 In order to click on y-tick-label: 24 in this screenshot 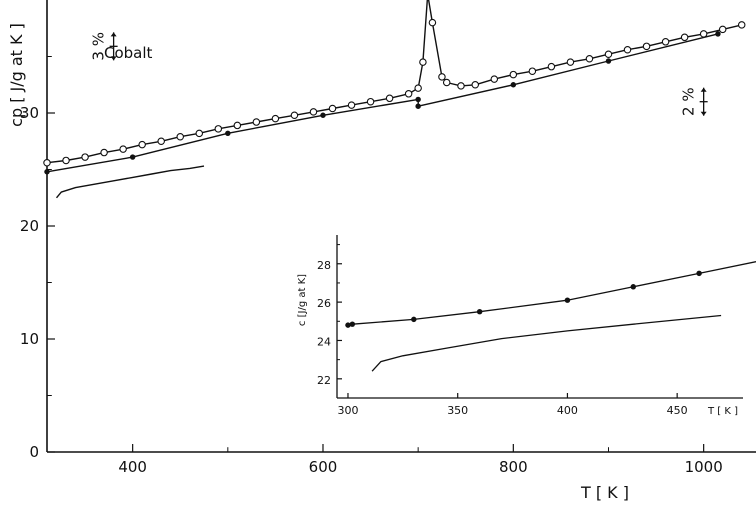, I will do `click(324, 341)`.